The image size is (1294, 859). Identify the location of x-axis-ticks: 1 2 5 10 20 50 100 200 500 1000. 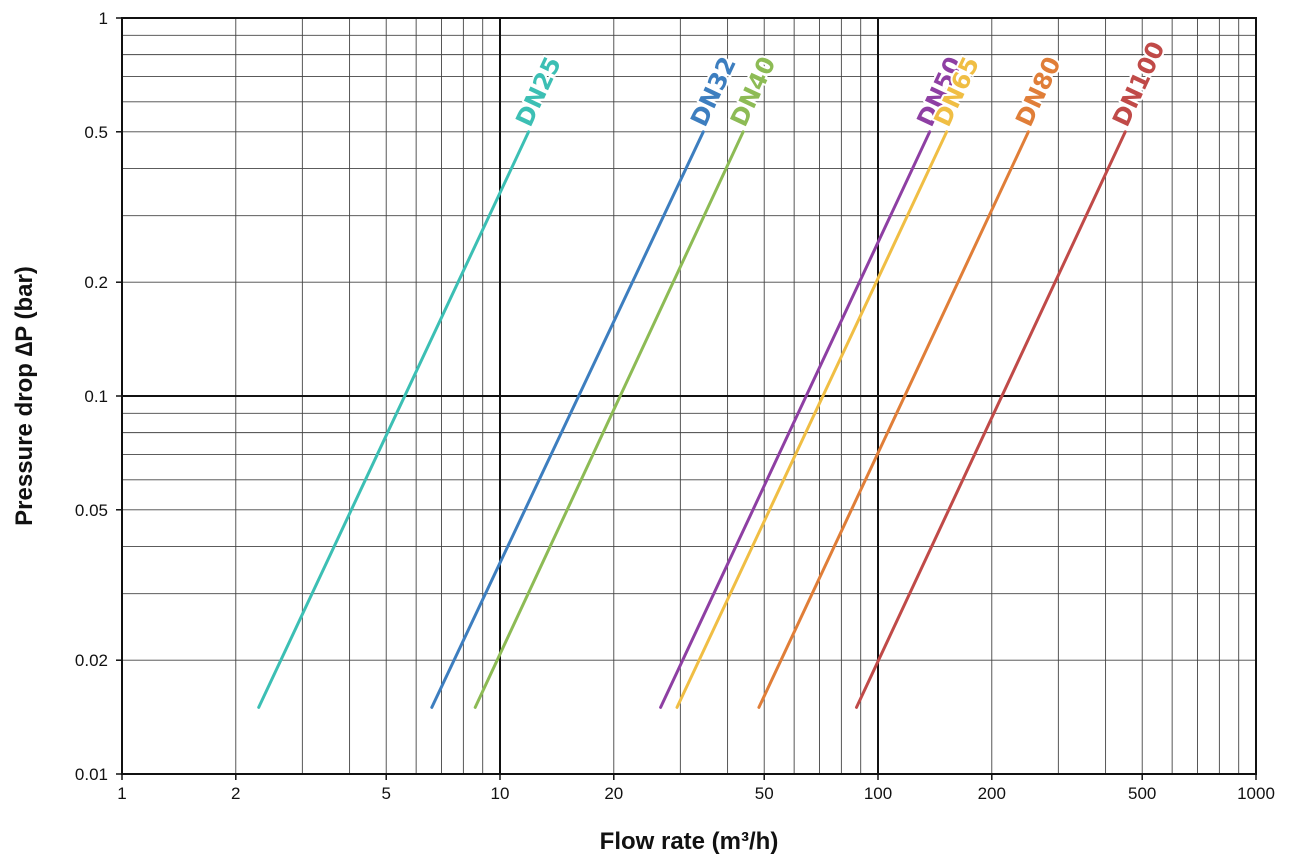
(696, 788).